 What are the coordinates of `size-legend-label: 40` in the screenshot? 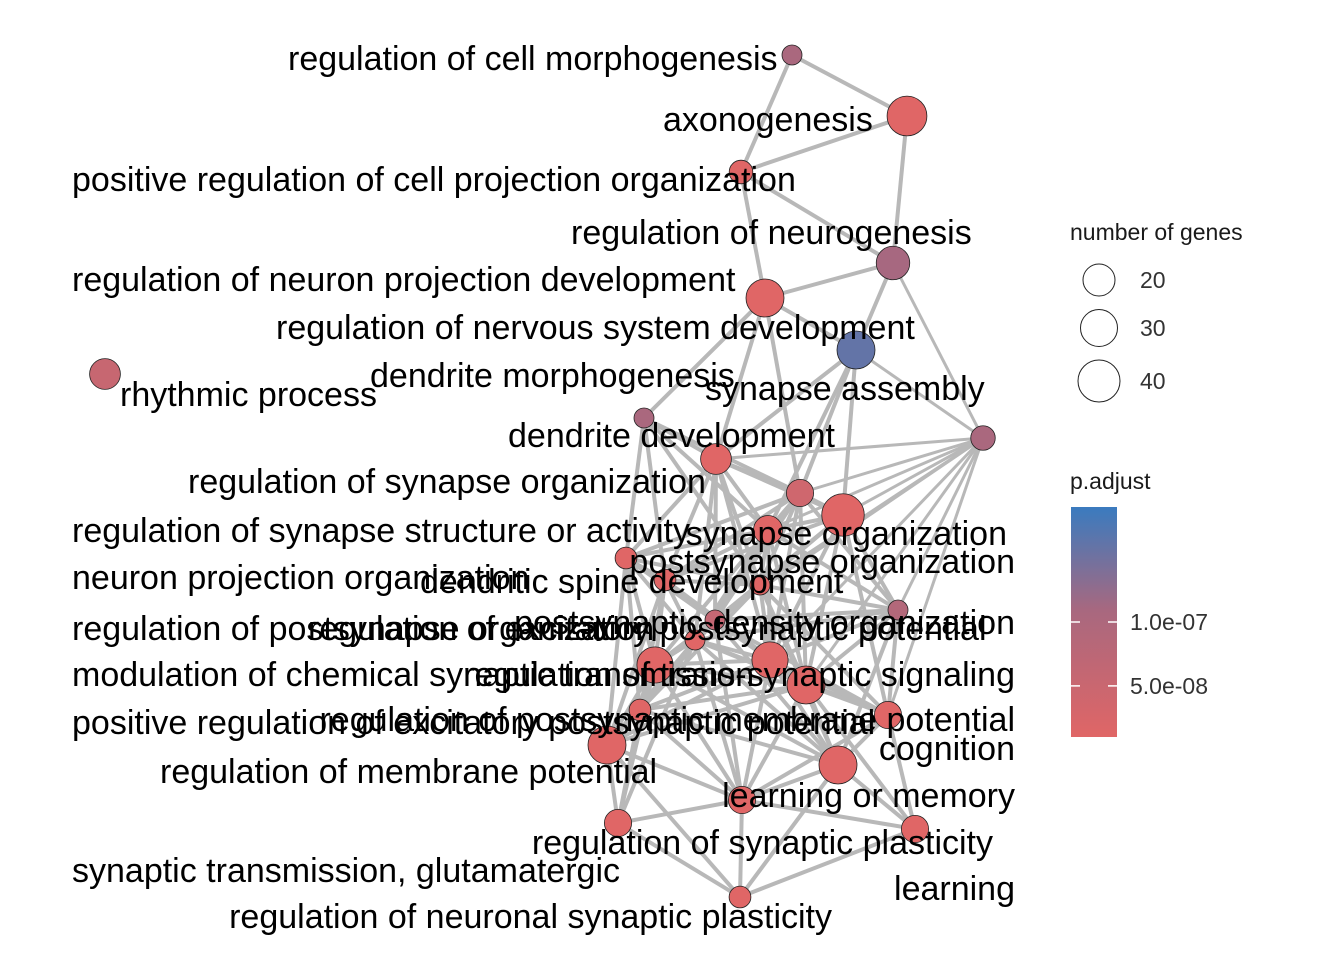 It's located at (1153, 381).